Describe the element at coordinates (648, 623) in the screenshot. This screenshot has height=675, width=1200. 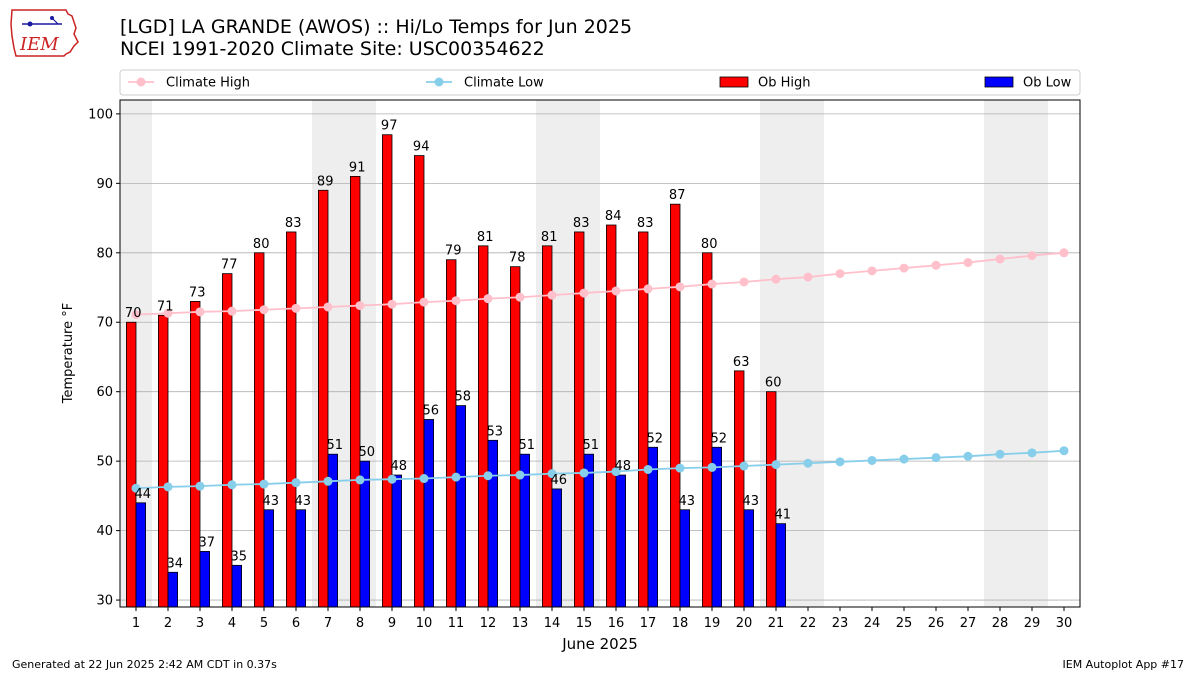
I see `x-tick-label-17: 17` at that location.